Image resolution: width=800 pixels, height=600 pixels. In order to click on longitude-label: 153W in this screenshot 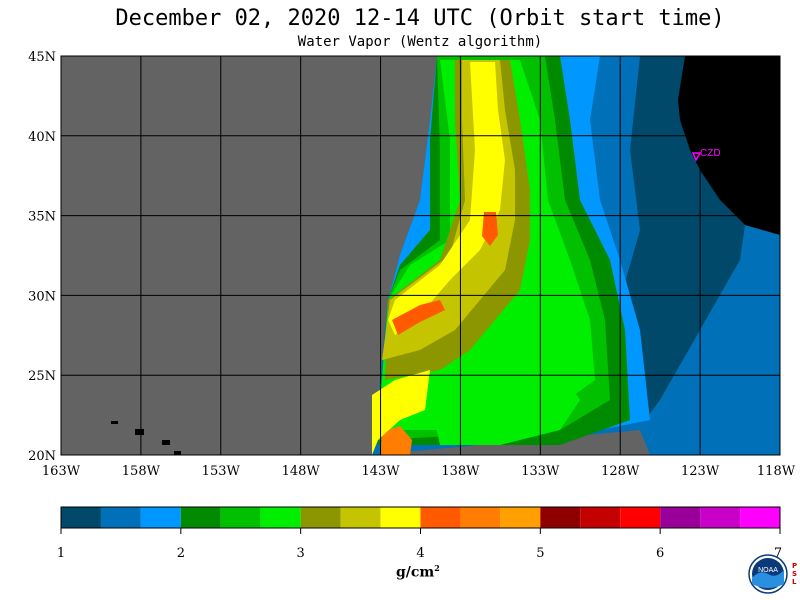, I will do `click(221, 471)`.